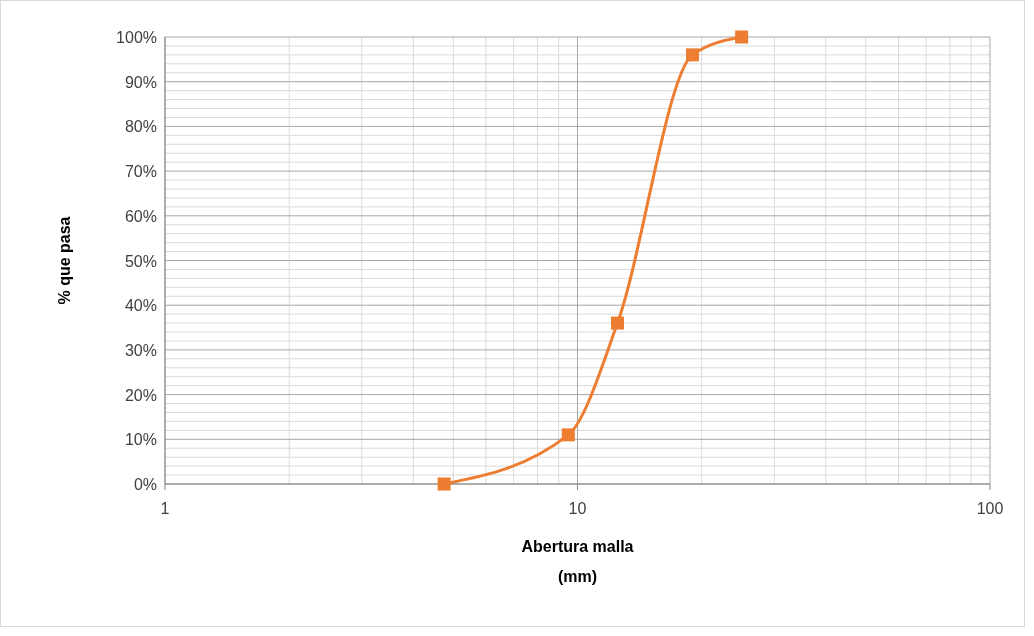 The width and height of the screenshot is (1034, 636). I want to click on y-tick-label: 60%, so click(140, 216).